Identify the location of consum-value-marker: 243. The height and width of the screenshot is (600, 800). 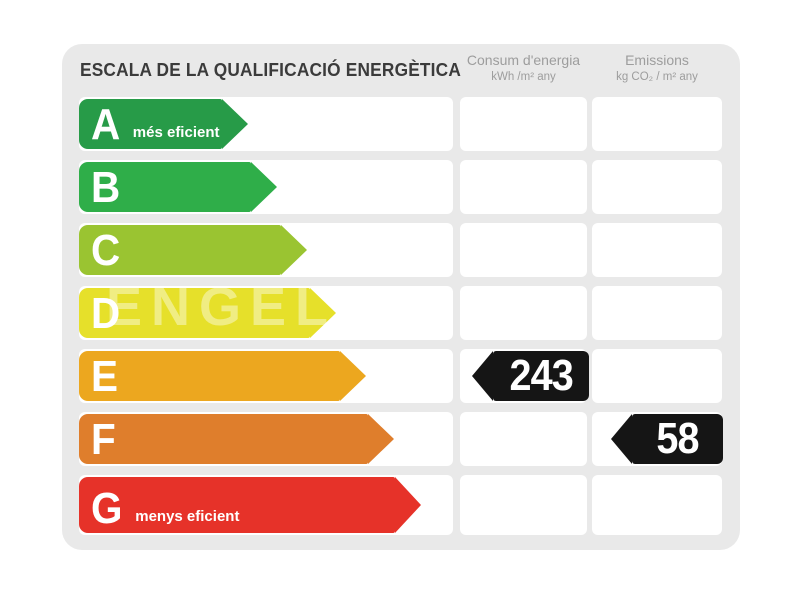
(530, 376).